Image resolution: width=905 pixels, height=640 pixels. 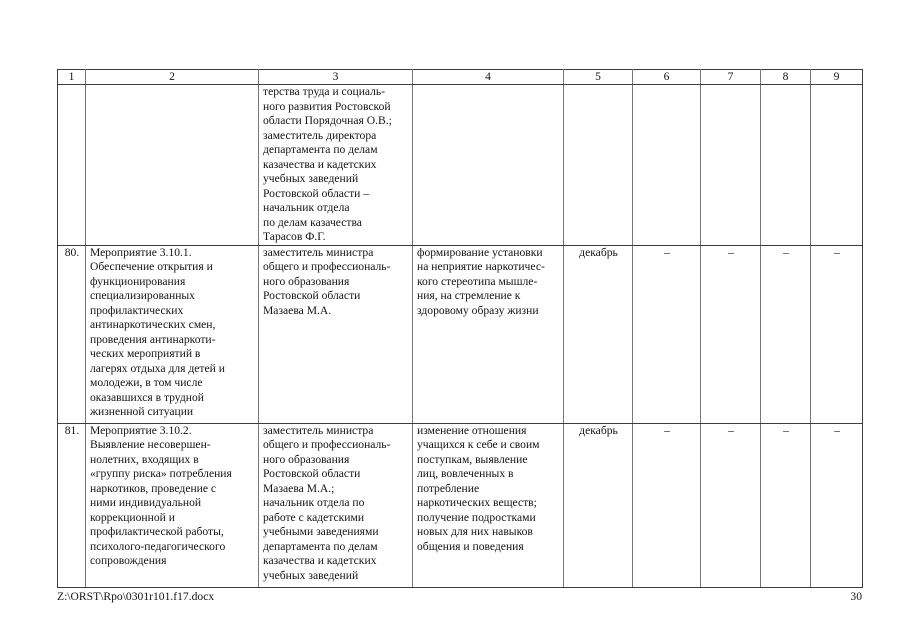 I want to click on column-header-9: 9, so click(x=836, y=77).